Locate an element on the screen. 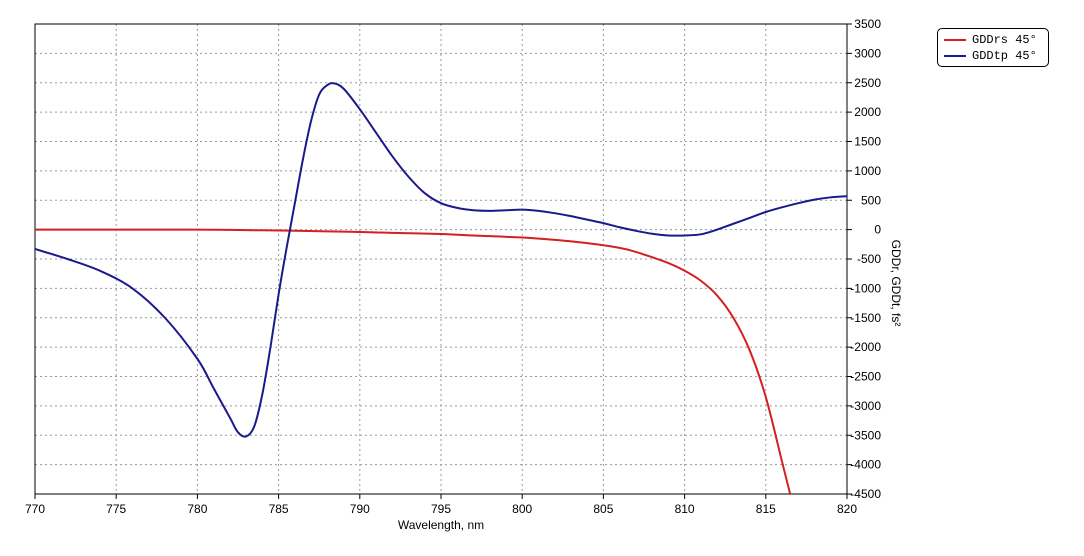  y-tick-label: -4000 is located at coordinates (865, 465).